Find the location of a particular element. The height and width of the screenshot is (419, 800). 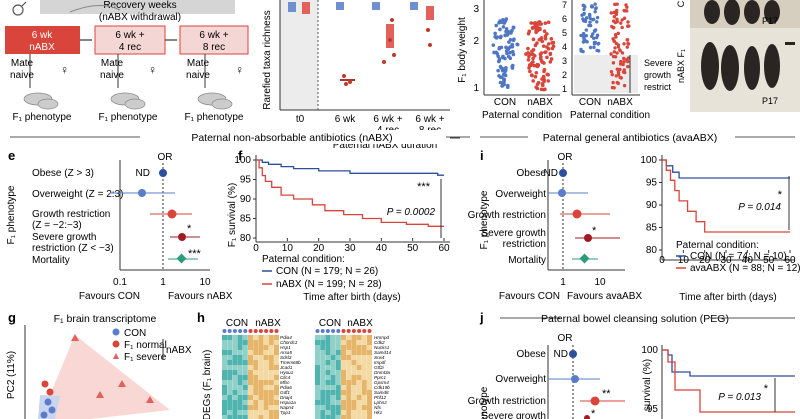

panel-b-xlabel: Paternal nABX duration is located at coordinates (385, 145).